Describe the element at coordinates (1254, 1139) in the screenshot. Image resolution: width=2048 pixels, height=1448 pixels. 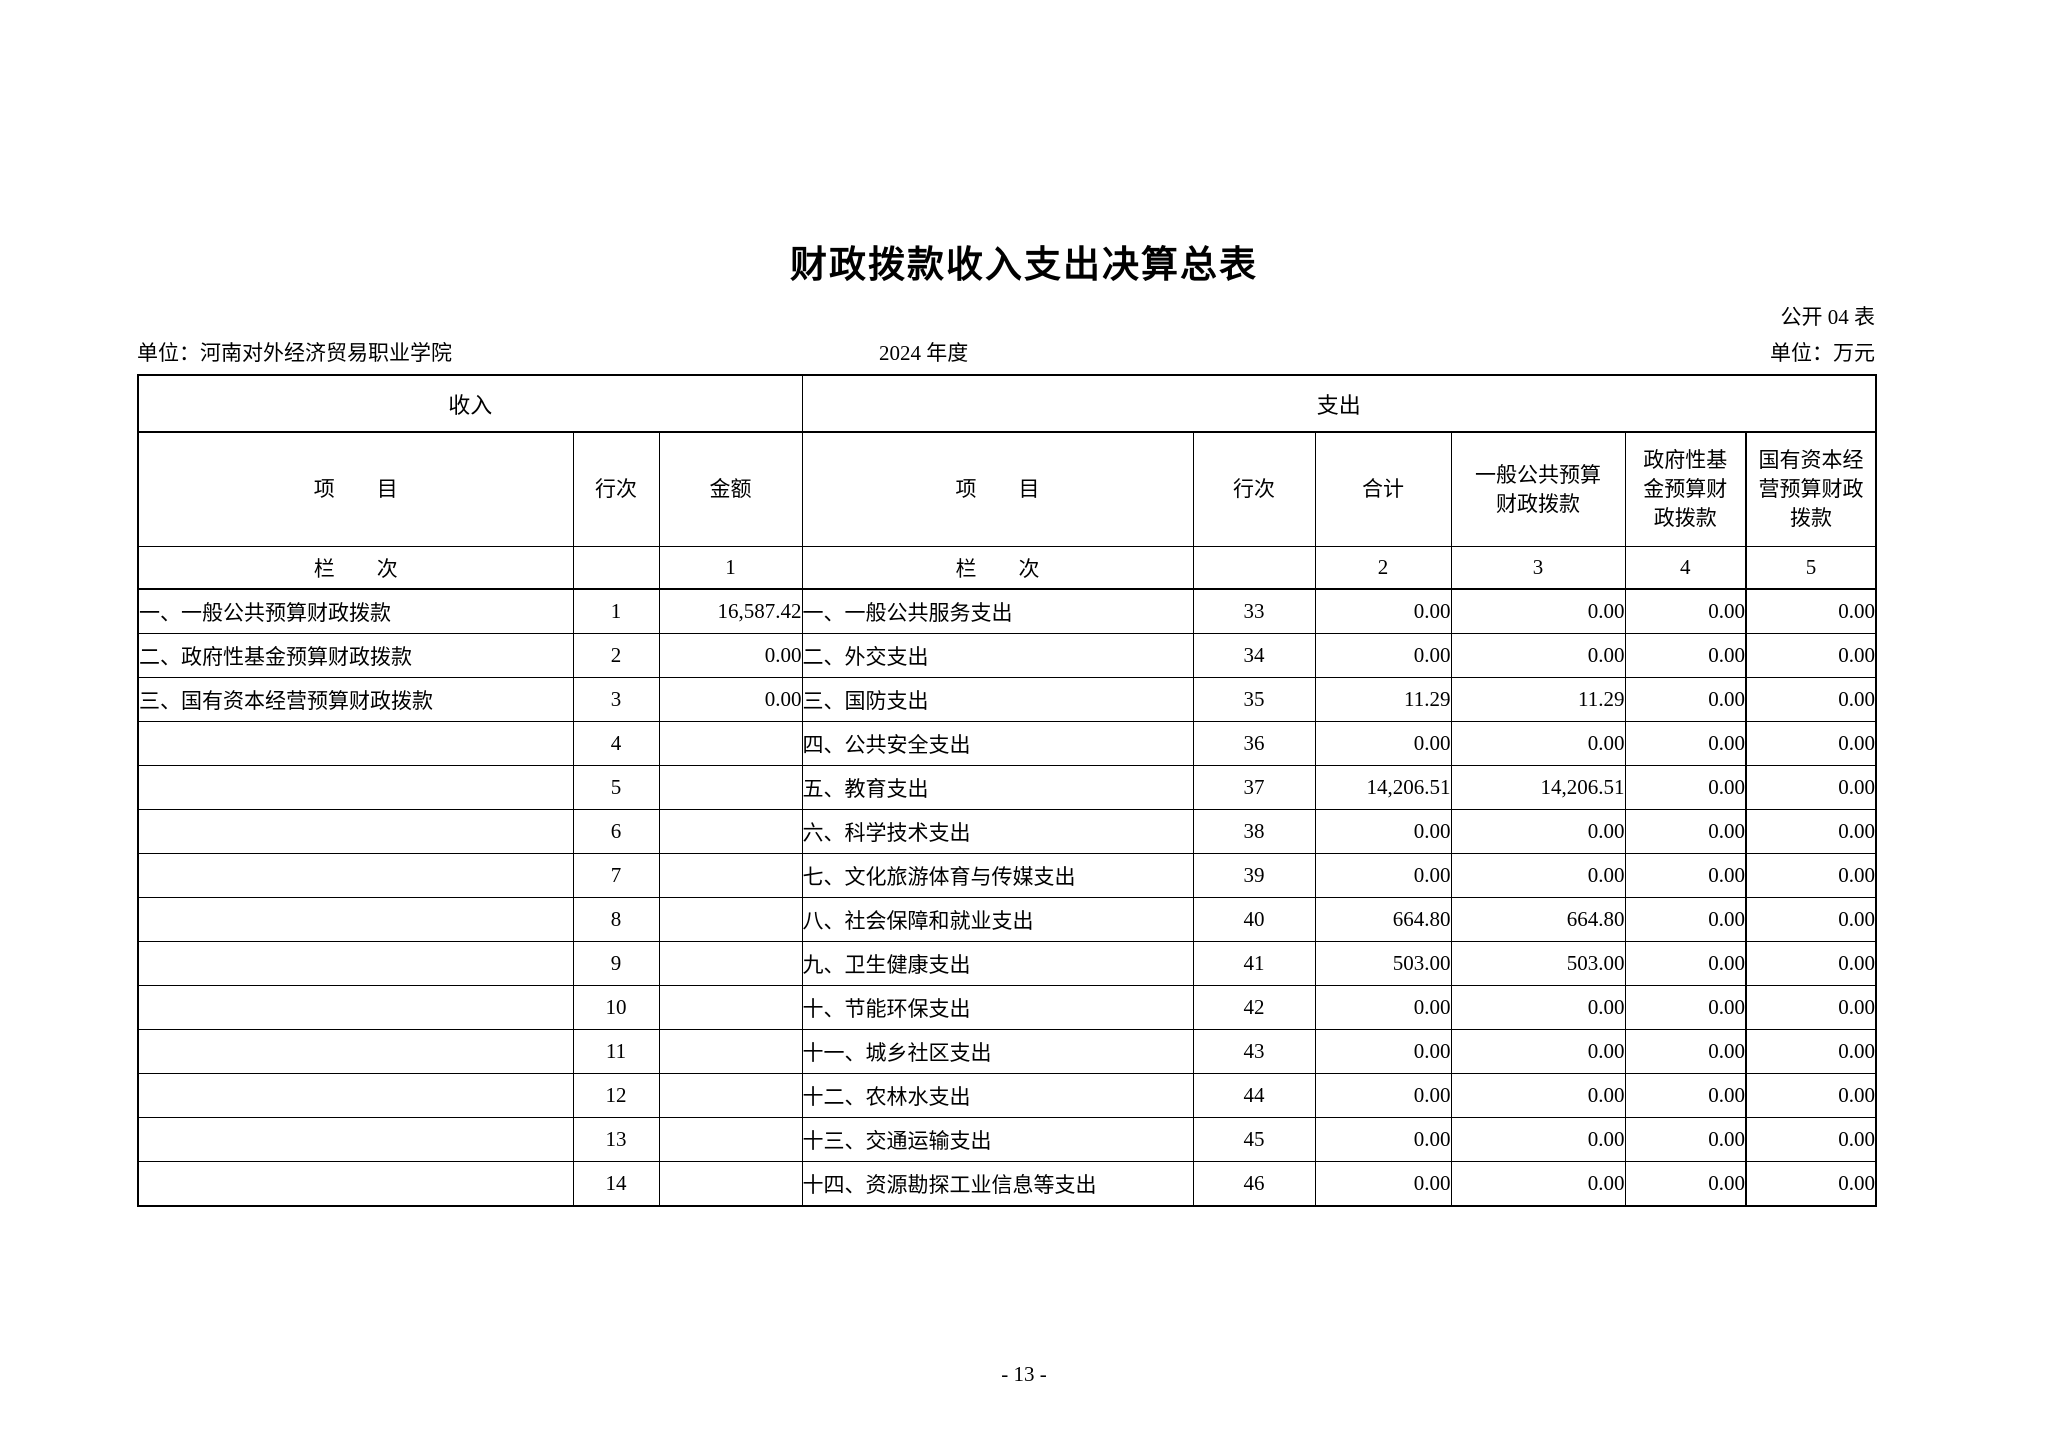
I see `expense-line-no: 45` at that location.